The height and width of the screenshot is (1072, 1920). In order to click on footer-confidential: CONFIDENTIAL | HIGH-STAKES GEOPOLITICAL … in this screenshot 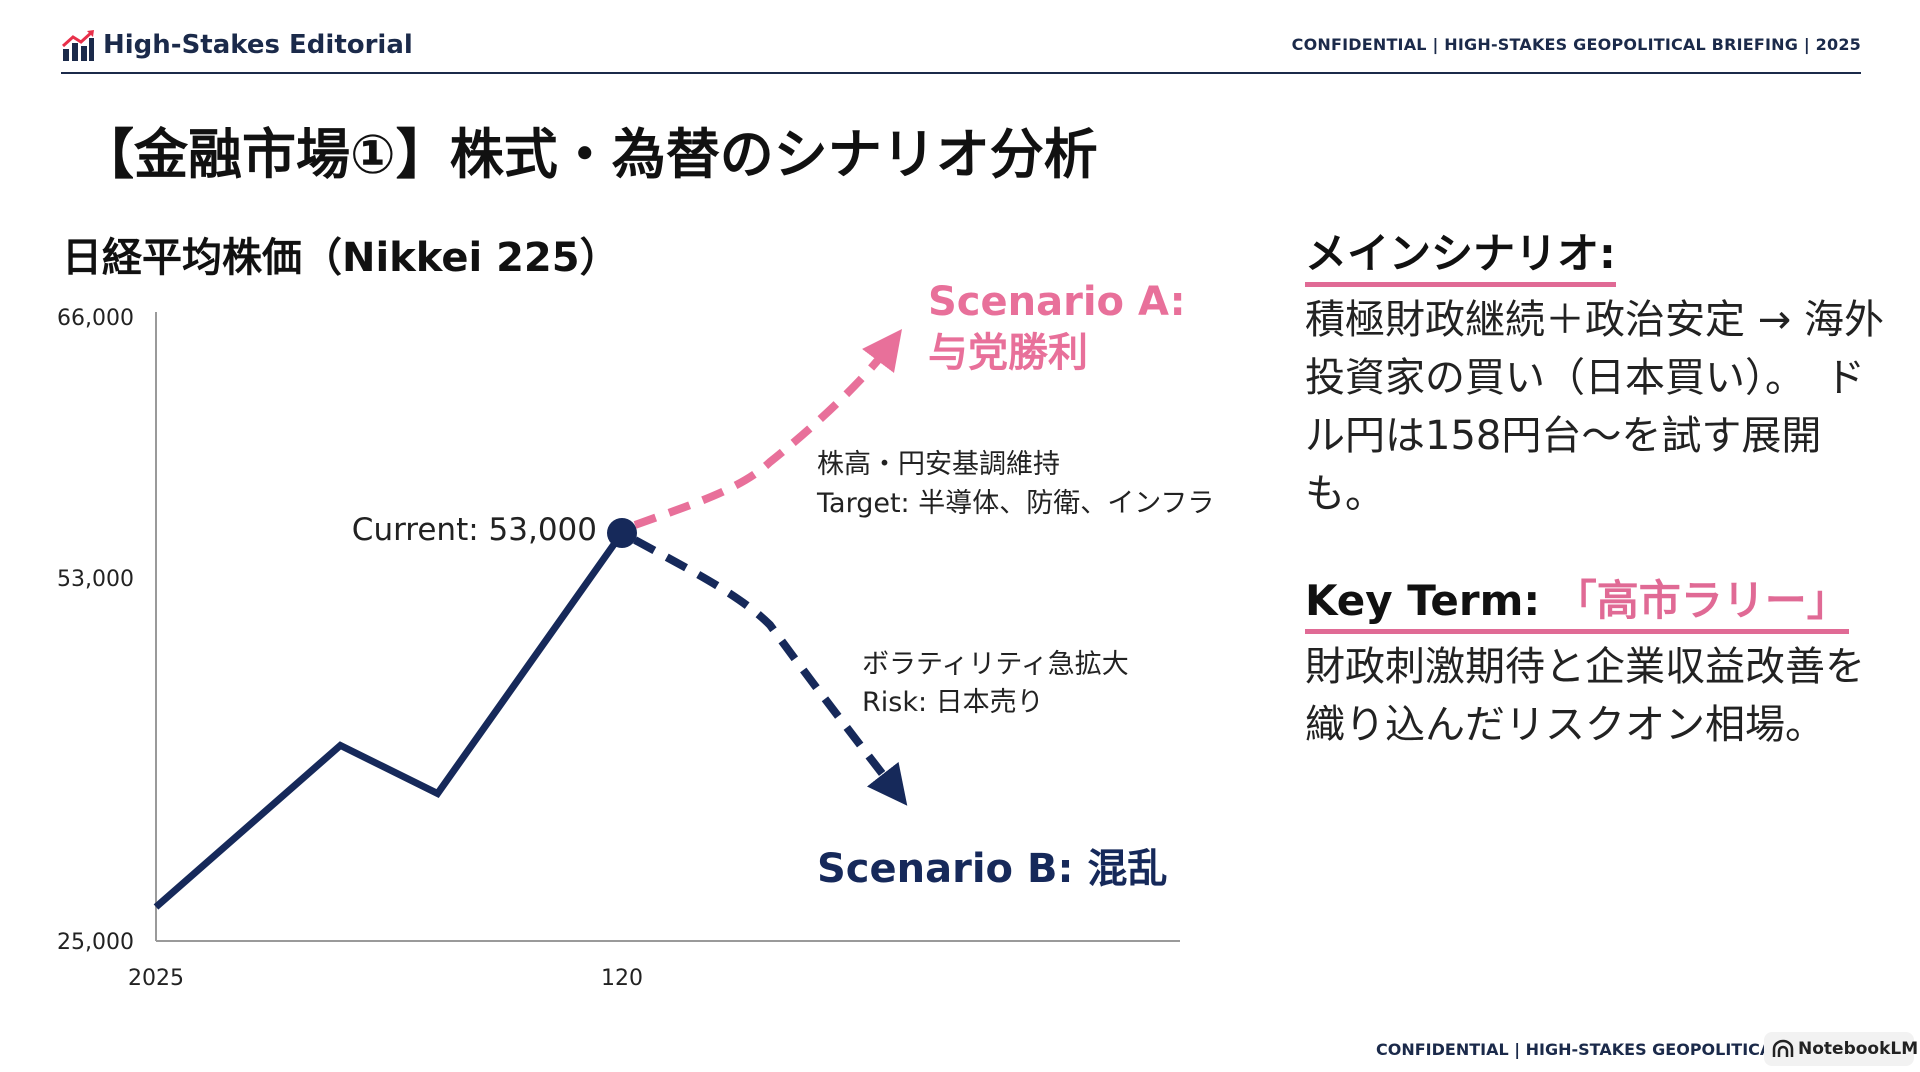, I will do `click(1573, 1049)`.